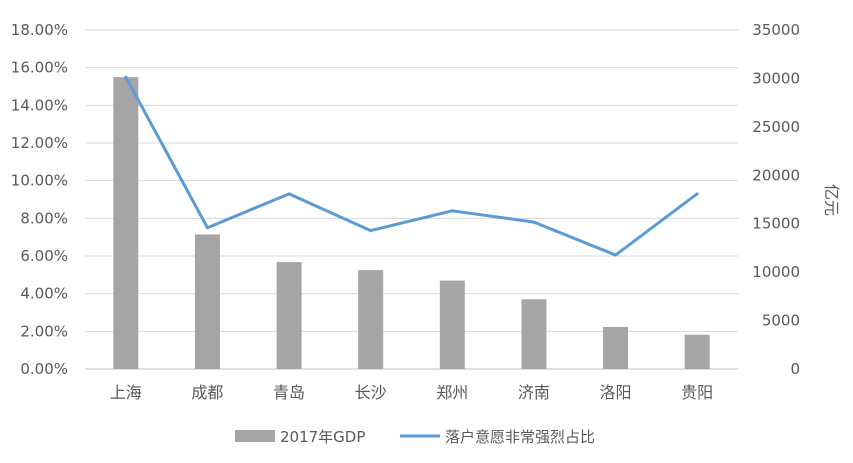  What do you see at coordinates (776, 175) in the screenshot?
I see `right-tick-label: 20000` at bounding box center [776, 175].